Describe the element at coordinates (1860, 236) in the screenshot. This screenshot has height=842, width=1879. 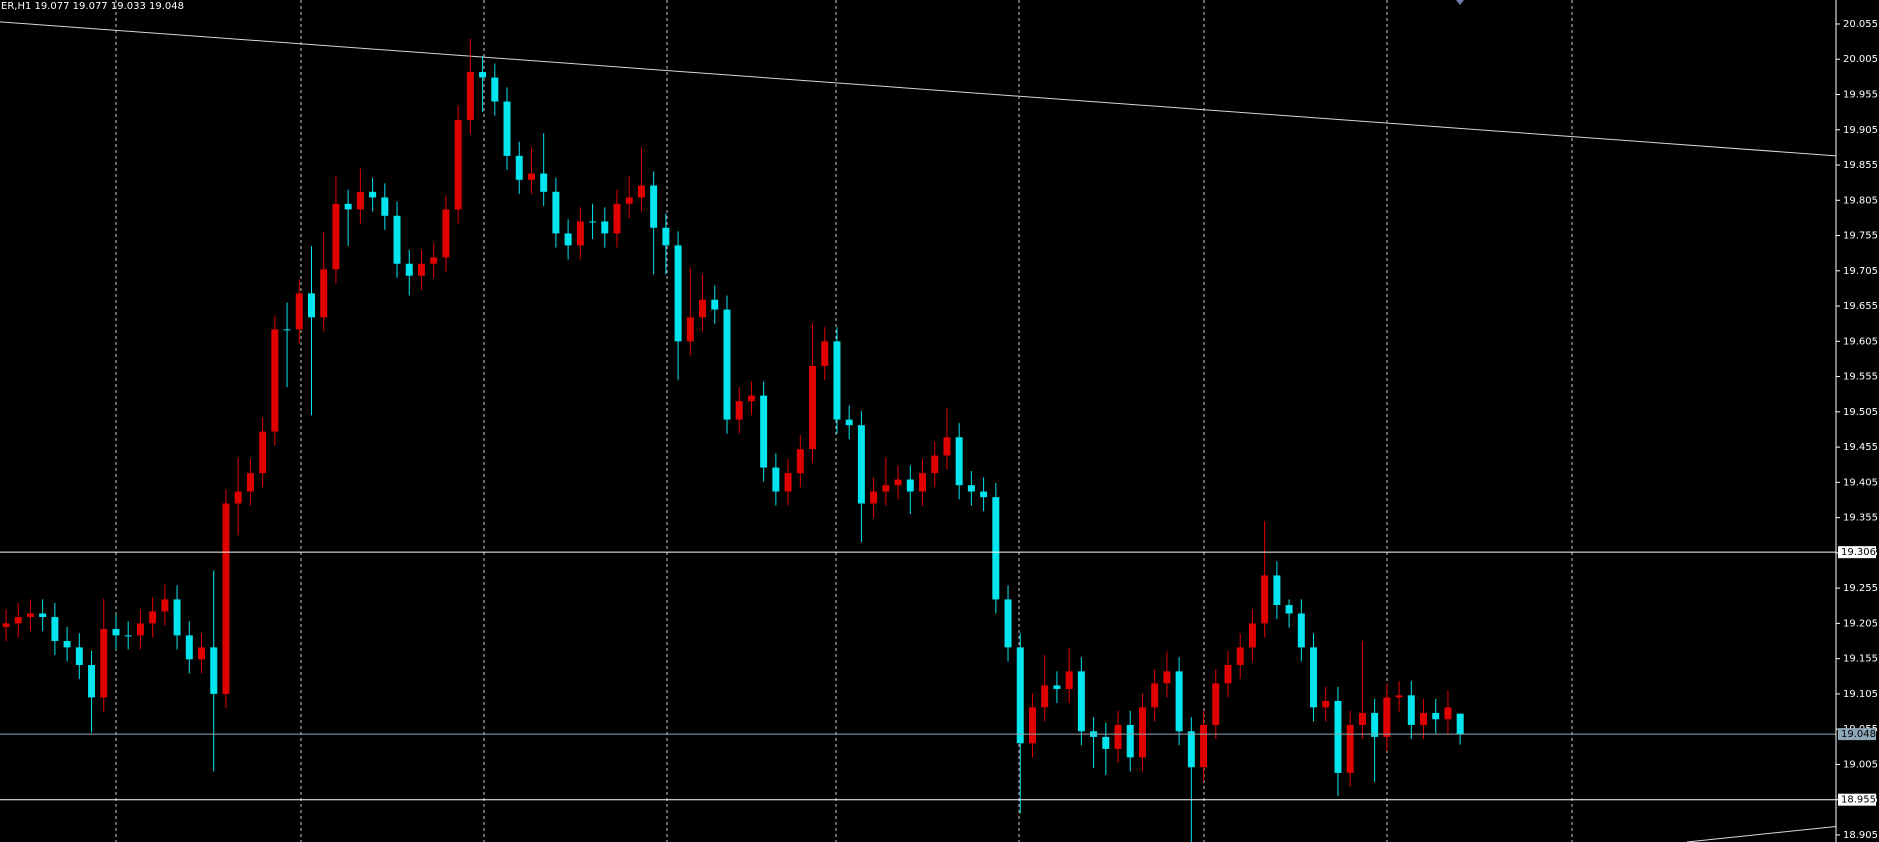
I see `y-tick-label: 19.755` at that location.